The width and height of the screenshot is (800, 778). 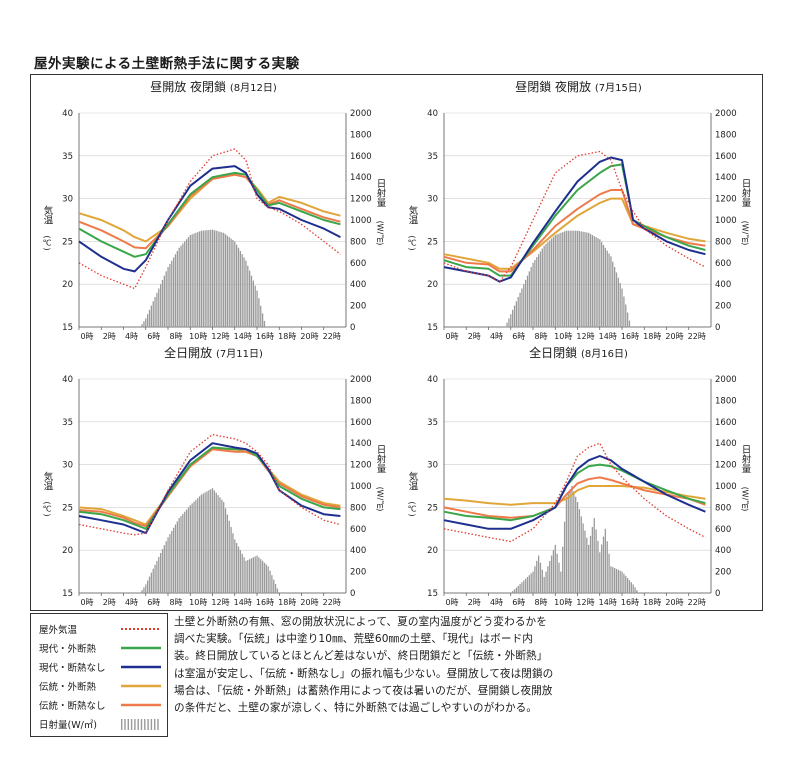 I want to click on left-tick-label: 15, so click(x=432, y=328).